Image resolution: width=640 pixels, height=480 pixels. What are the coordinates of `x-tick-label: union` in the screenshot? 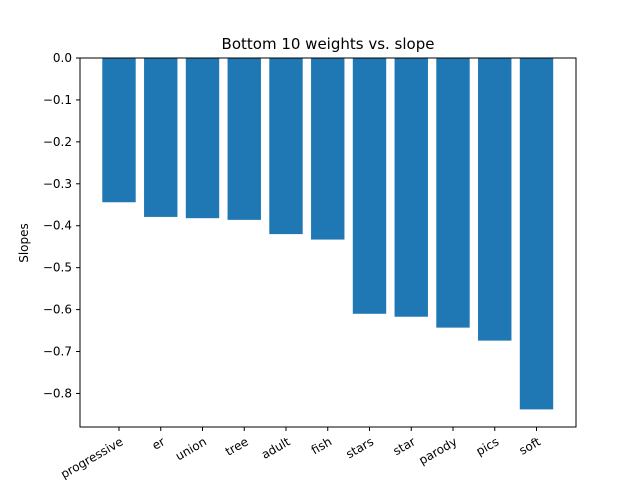 It's located at (191, 448).